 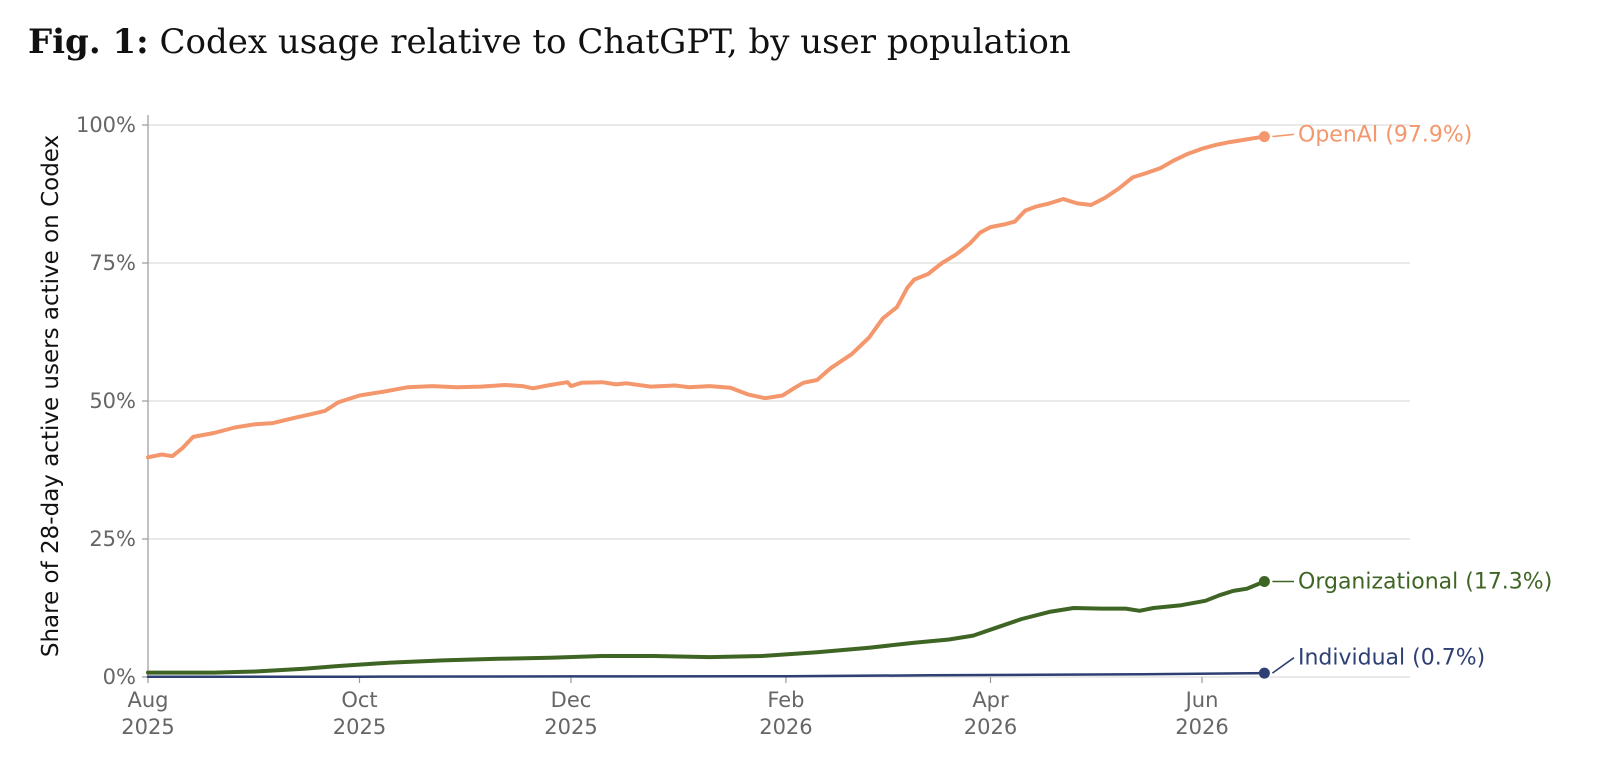 What do you see at coordinates (1391, 658) in the screenshot?
I see `series-label-individual: Individual (0.7%)` at bounding box center [1391, 658].